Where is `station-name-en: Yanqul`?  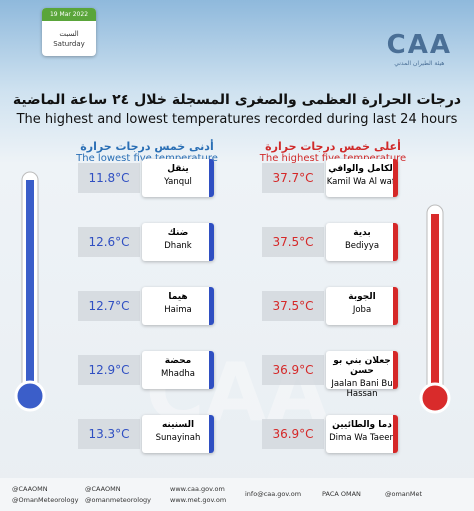 station-name-en: Yanqul is located at coordinates (178, 182).